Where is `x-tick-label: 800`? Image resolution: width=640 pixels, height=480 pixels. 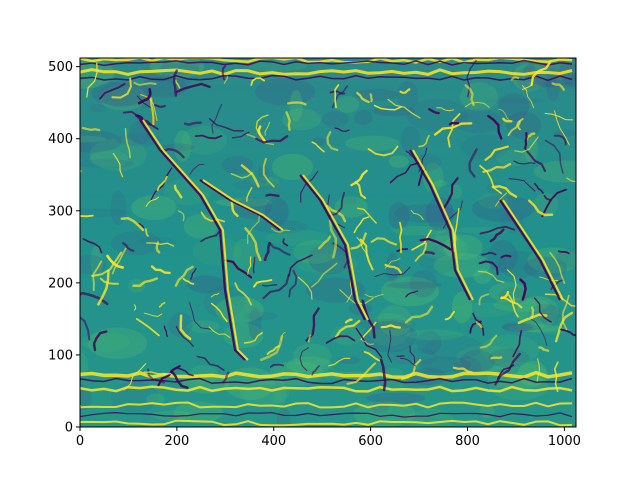
x-tick-label: 800 is located at coordinates (467, 441).